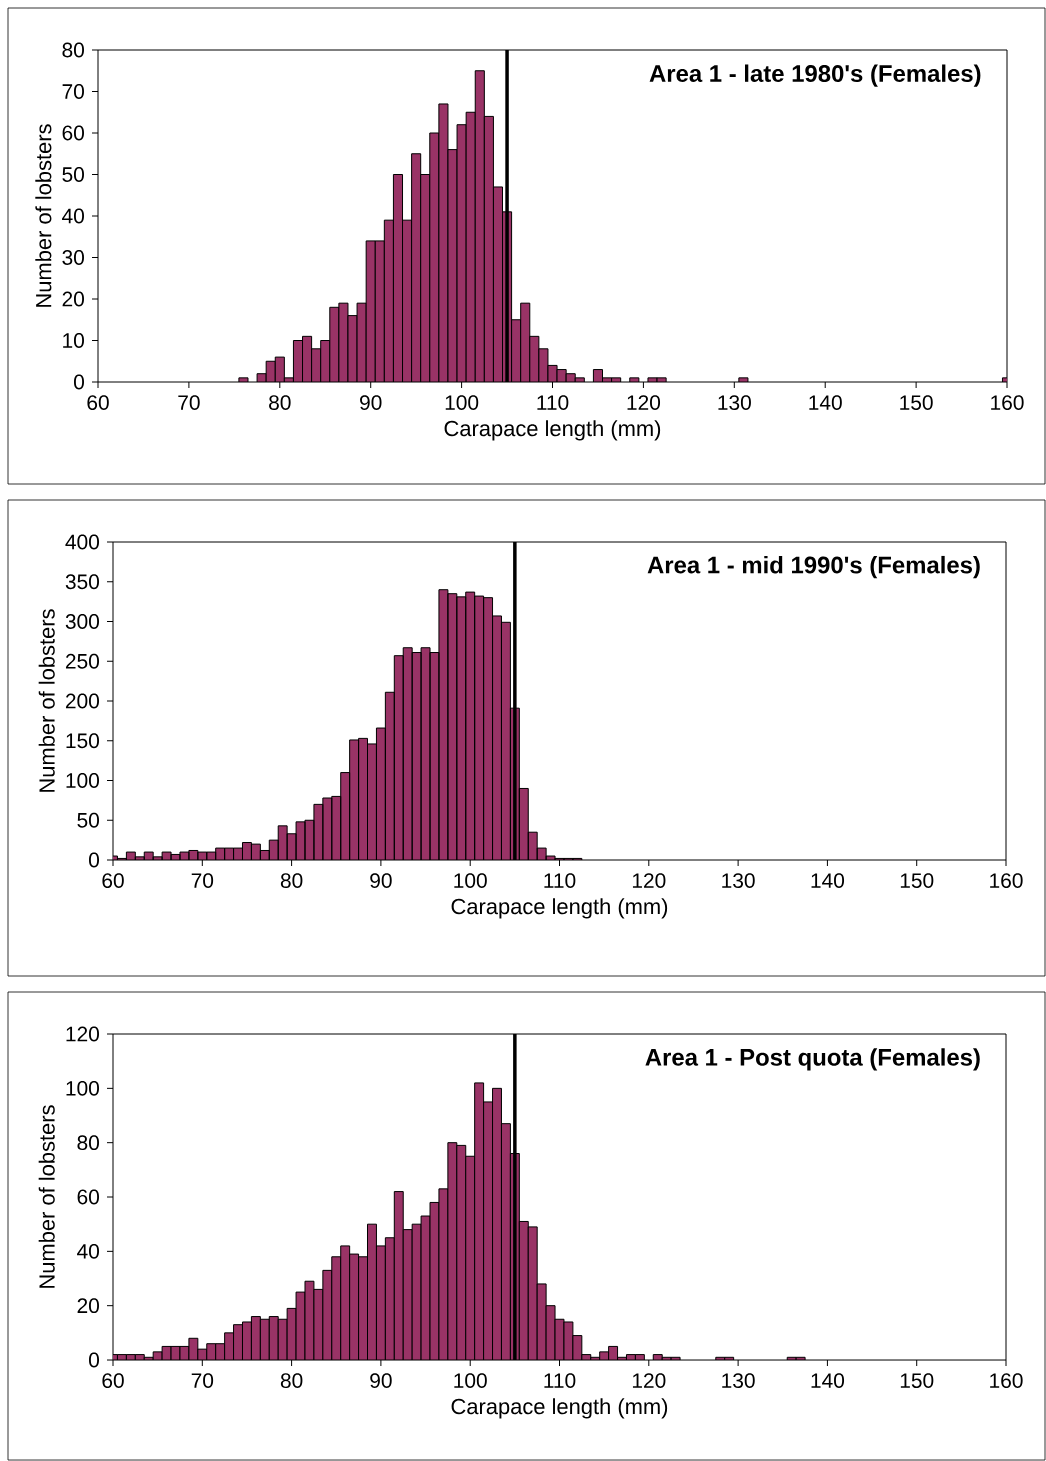 The image size is (1046, 1461). What do you see at coordinates (82, 701) in the screenshot?
I see `y-tick-label: 200` at bounding box center [82, 701].